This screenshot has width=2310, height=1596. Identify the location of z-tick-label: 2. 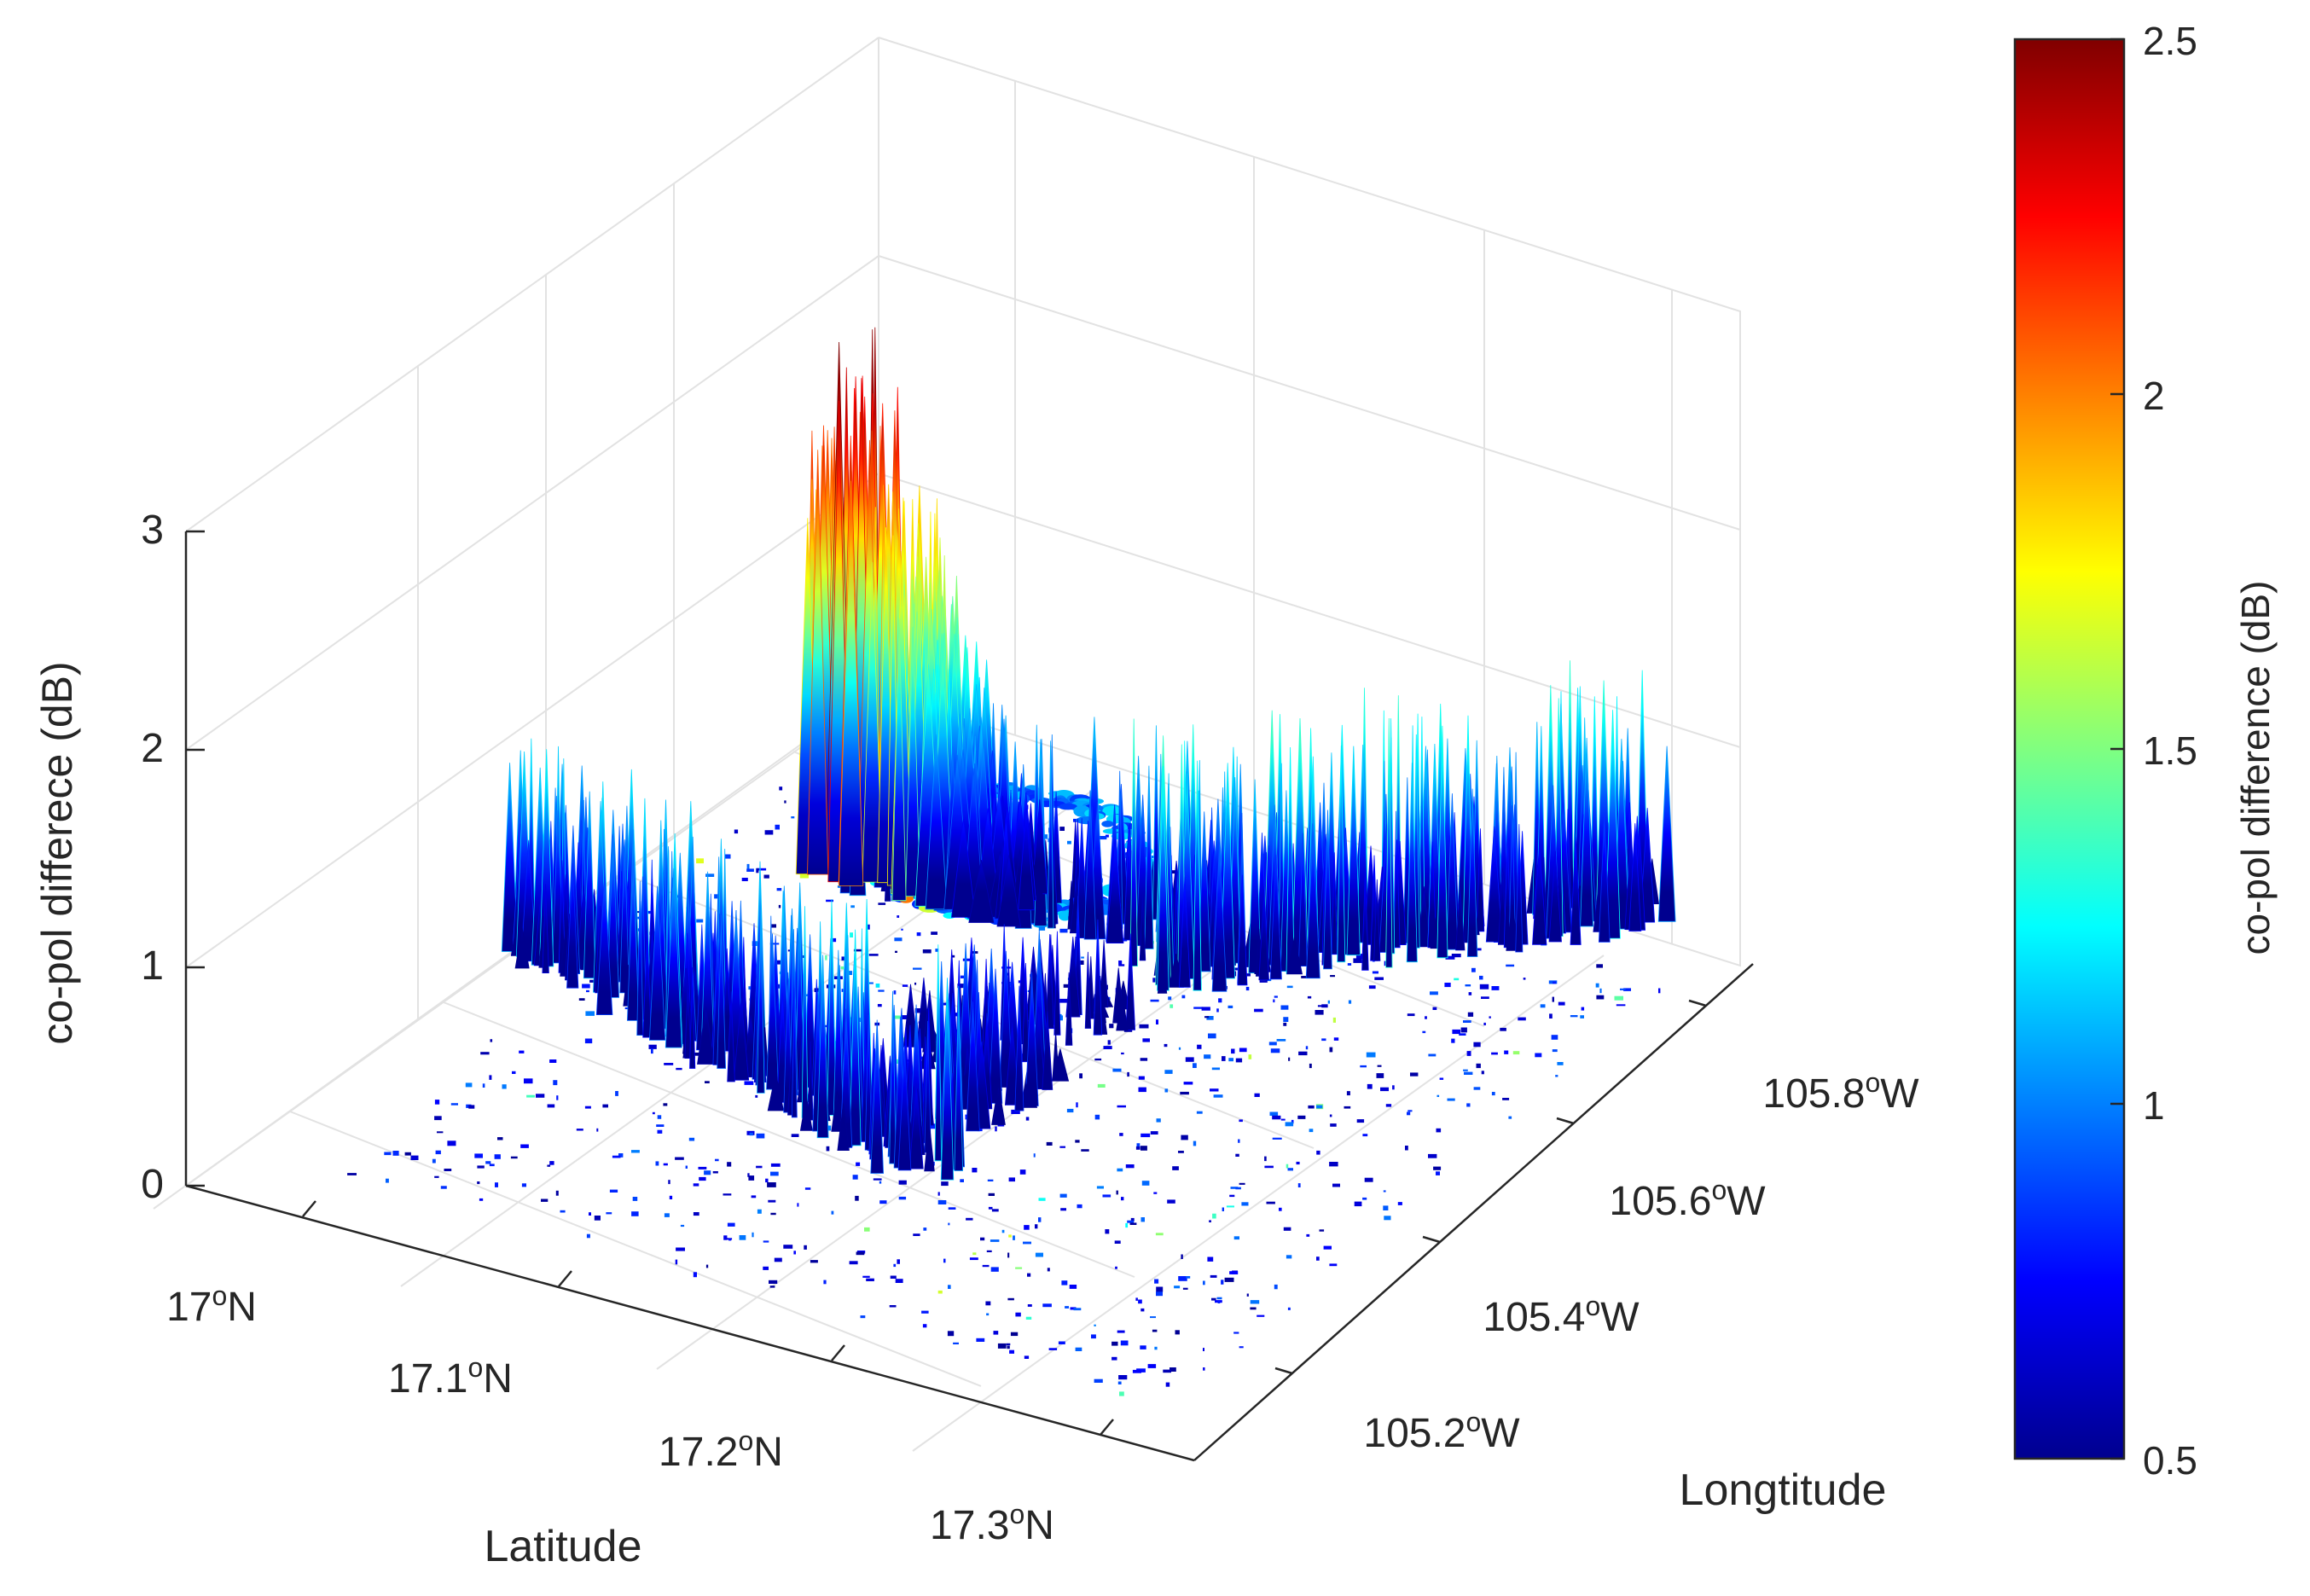
(153, 748).